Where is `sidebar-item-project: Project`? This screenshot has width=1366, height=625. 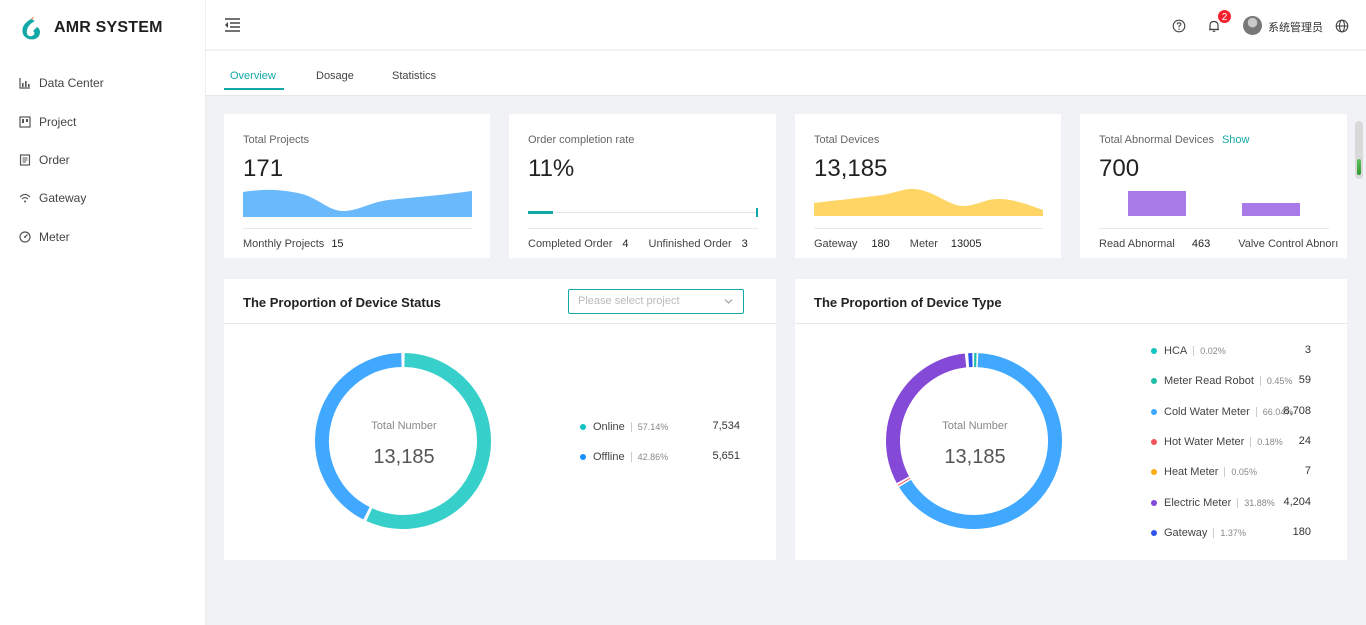 sidebar-item-project: Project is located at coordinates (47, 122).